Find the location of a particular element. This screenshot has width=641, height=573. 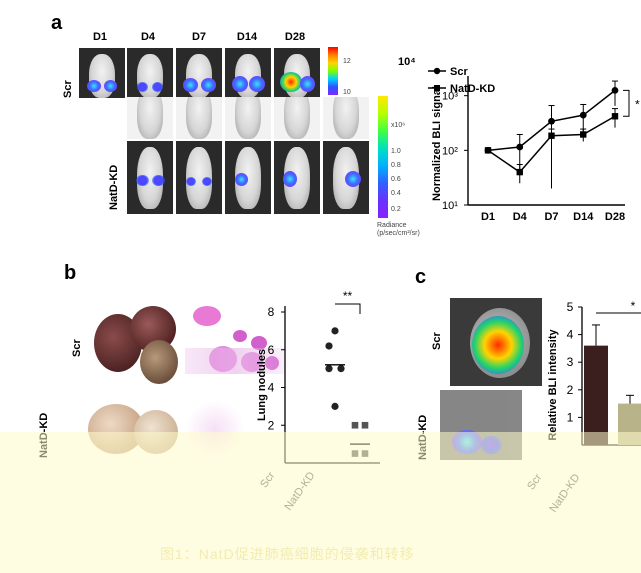

mouse-image-kd-d7 is located at coordinates (248, 177).